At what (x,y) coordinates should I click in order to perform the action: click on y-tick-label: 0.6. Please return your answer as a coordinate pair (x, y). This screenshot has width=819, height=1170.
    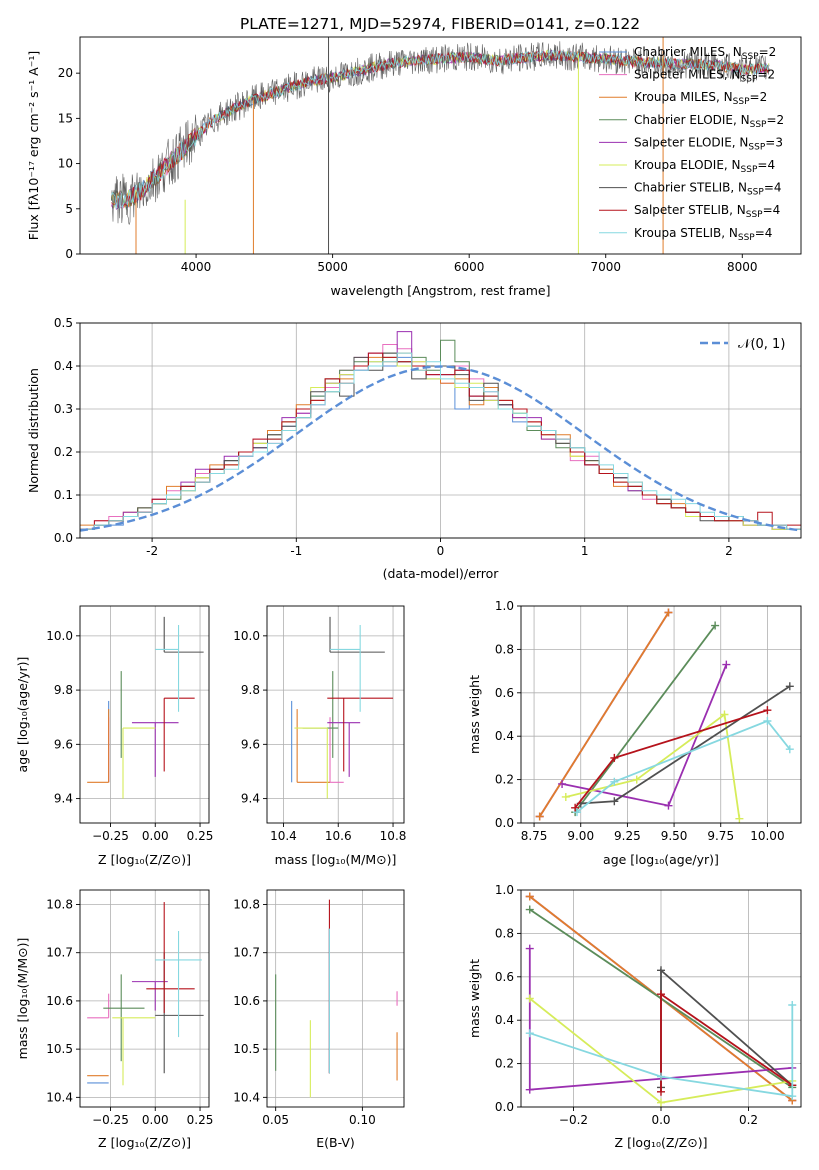
    Looking at the image, I should click on (504, 693).